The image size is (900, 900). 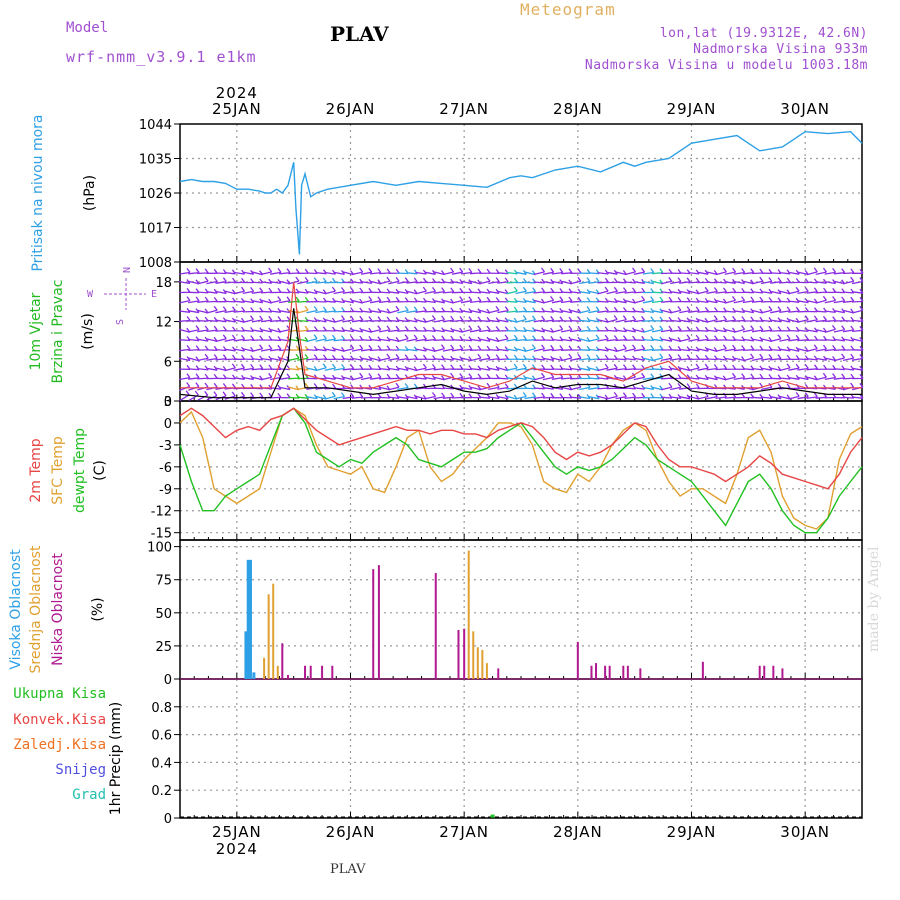 What do you see at coordinates (464, 832) in the screenshot?
I see `bottom-date-label: 27JAN` at bounding box center [464, 832].